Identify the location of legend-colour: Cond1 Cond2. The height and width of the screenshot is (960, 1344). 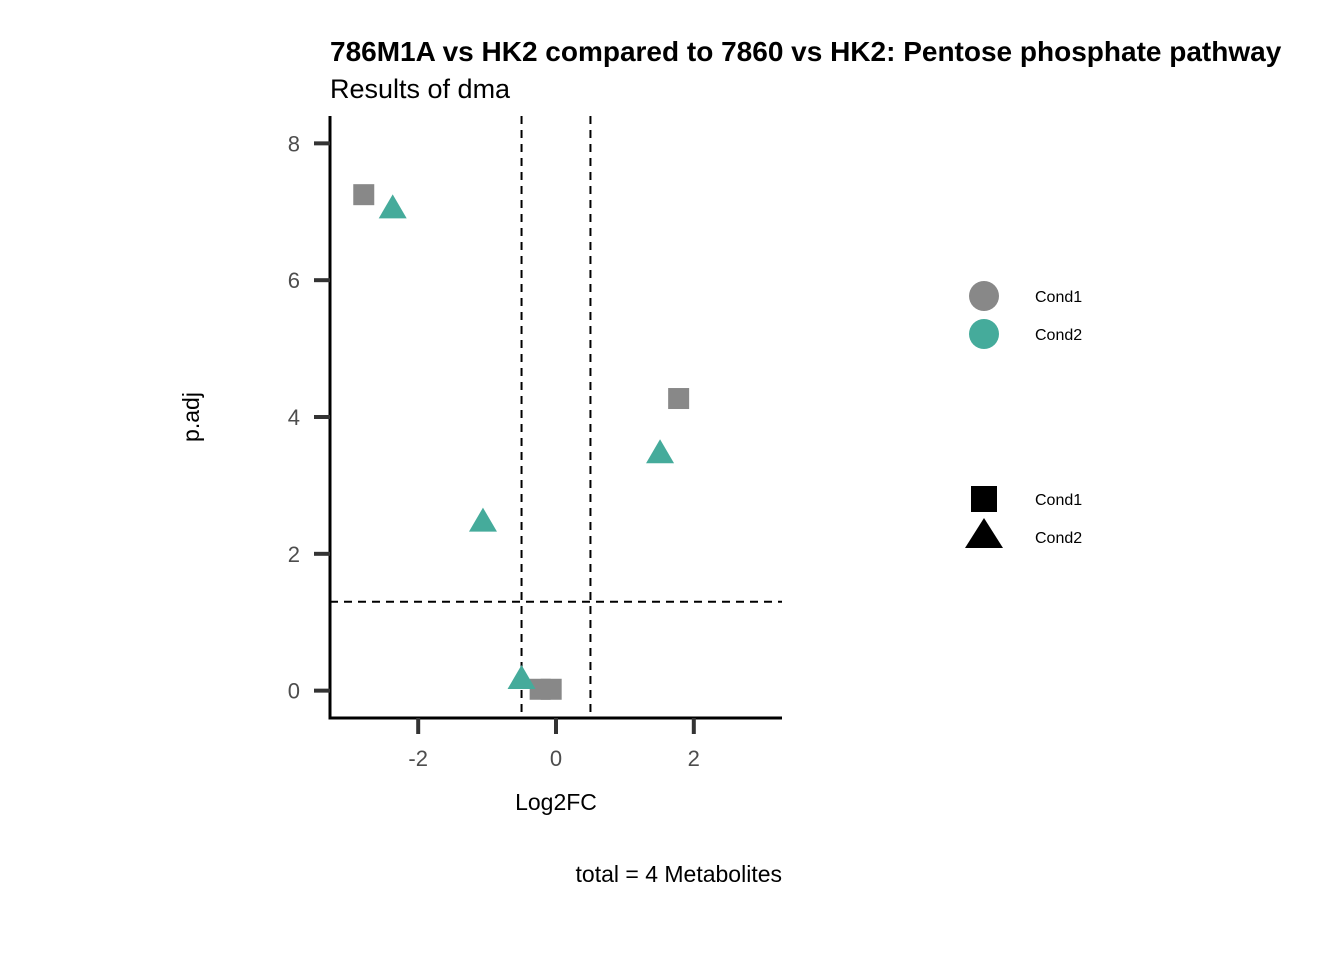
(1025, 315).